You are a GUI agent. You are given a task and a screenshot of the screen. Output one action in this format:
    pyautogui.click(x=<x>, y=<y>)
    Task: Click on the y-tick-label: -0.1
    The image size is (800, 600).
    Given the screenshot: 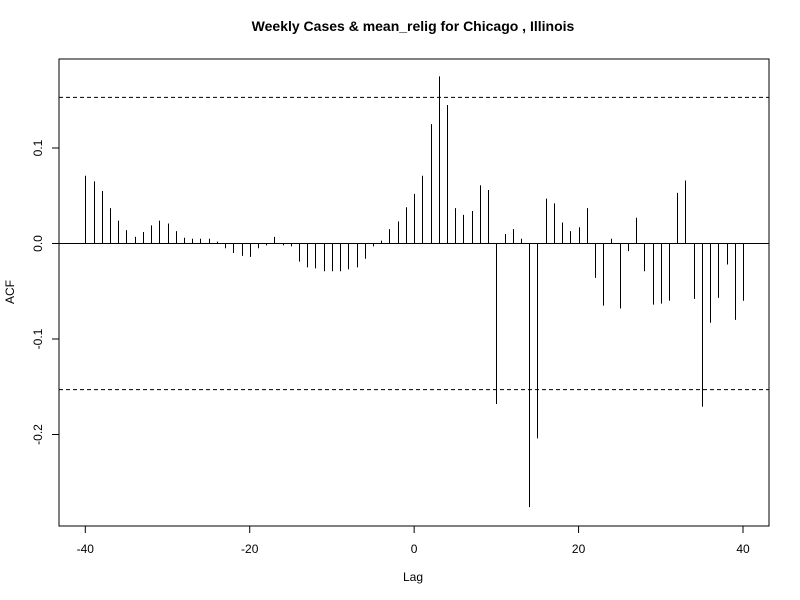 What is the action you would take?
    pyautogui.click(x=38, y=338)
    